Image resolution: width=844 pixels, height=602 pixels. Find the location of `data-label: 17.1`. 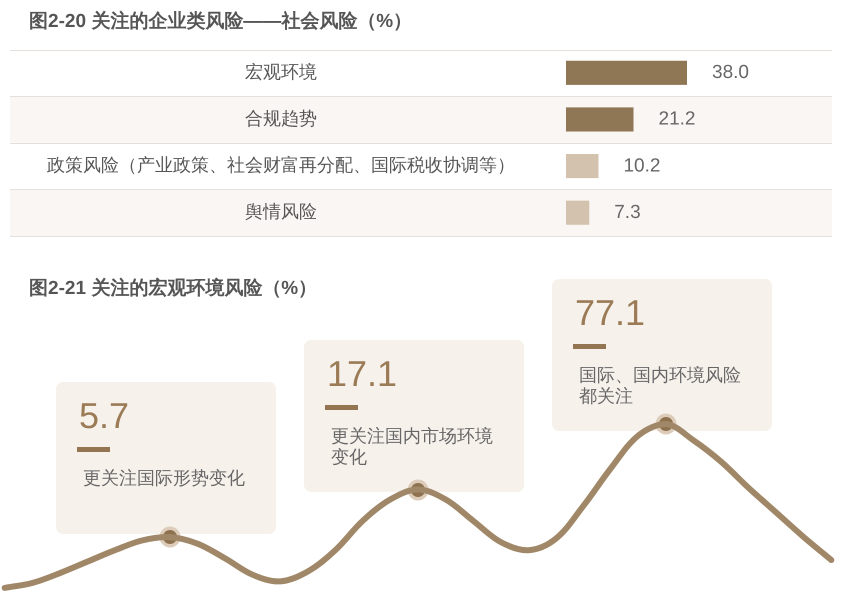

data-label: 17.1 is located at coordinates (362, 373).